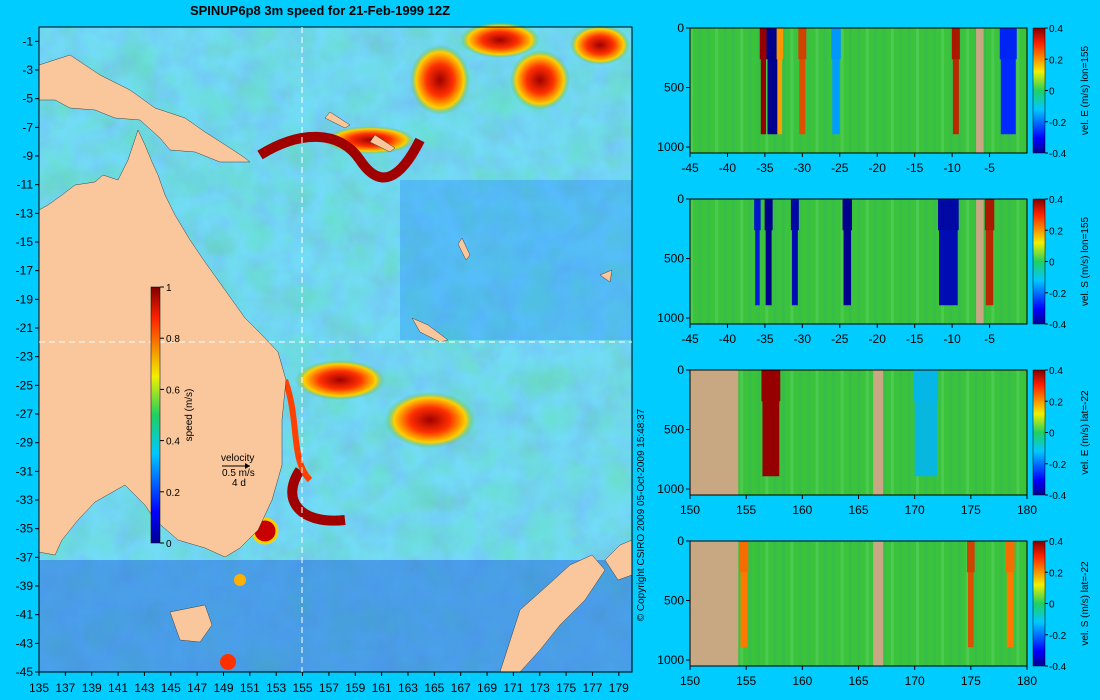  What do you see at coordinates (802, 681) in the screenshot?
I see `panel-x-tick-label: 160` at bounding box center [802, 681].